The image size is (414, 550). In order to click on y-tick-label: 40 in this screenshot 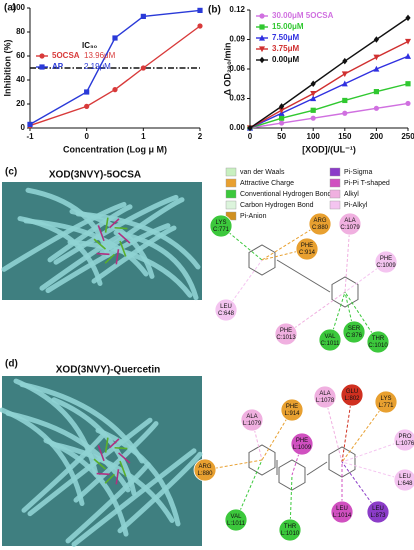, I will do `click(20, 79)`.